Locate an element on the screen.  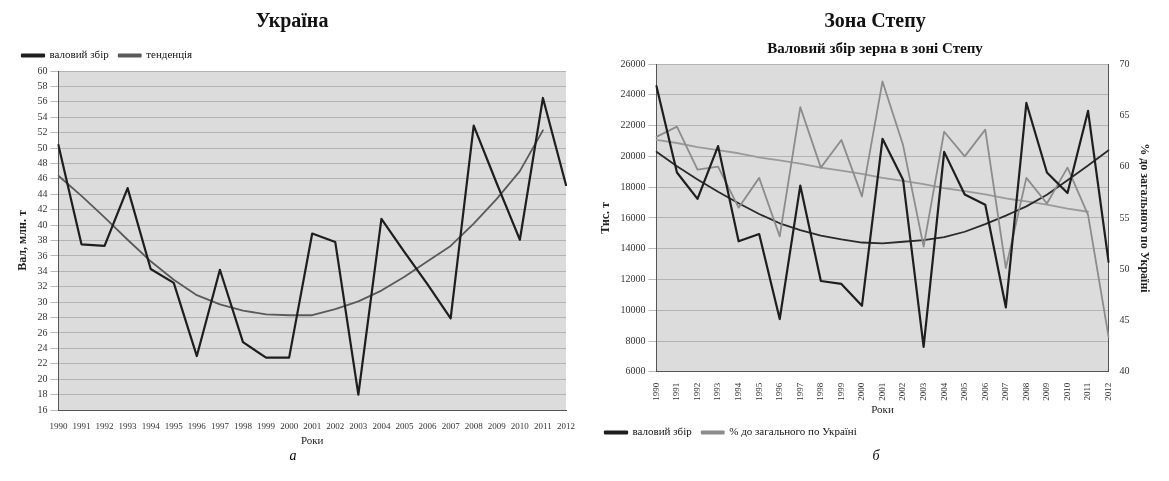
y-tick-label: 6000 is located at coordinates (635, 371).